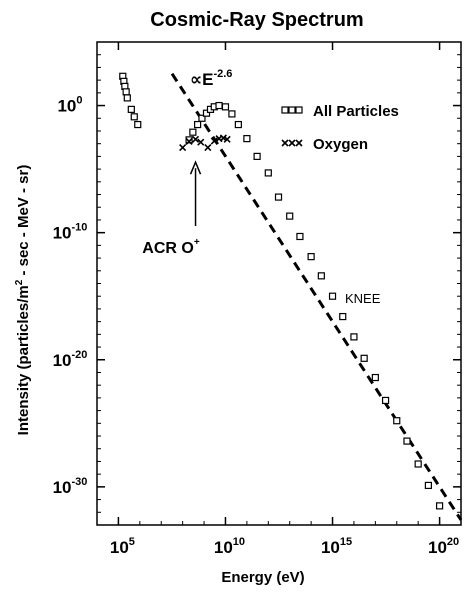 The width and height of the screenshot is (466, 593). I want to click on chart-title: Cosmic-Ray Spectrum, so click(256, 20).